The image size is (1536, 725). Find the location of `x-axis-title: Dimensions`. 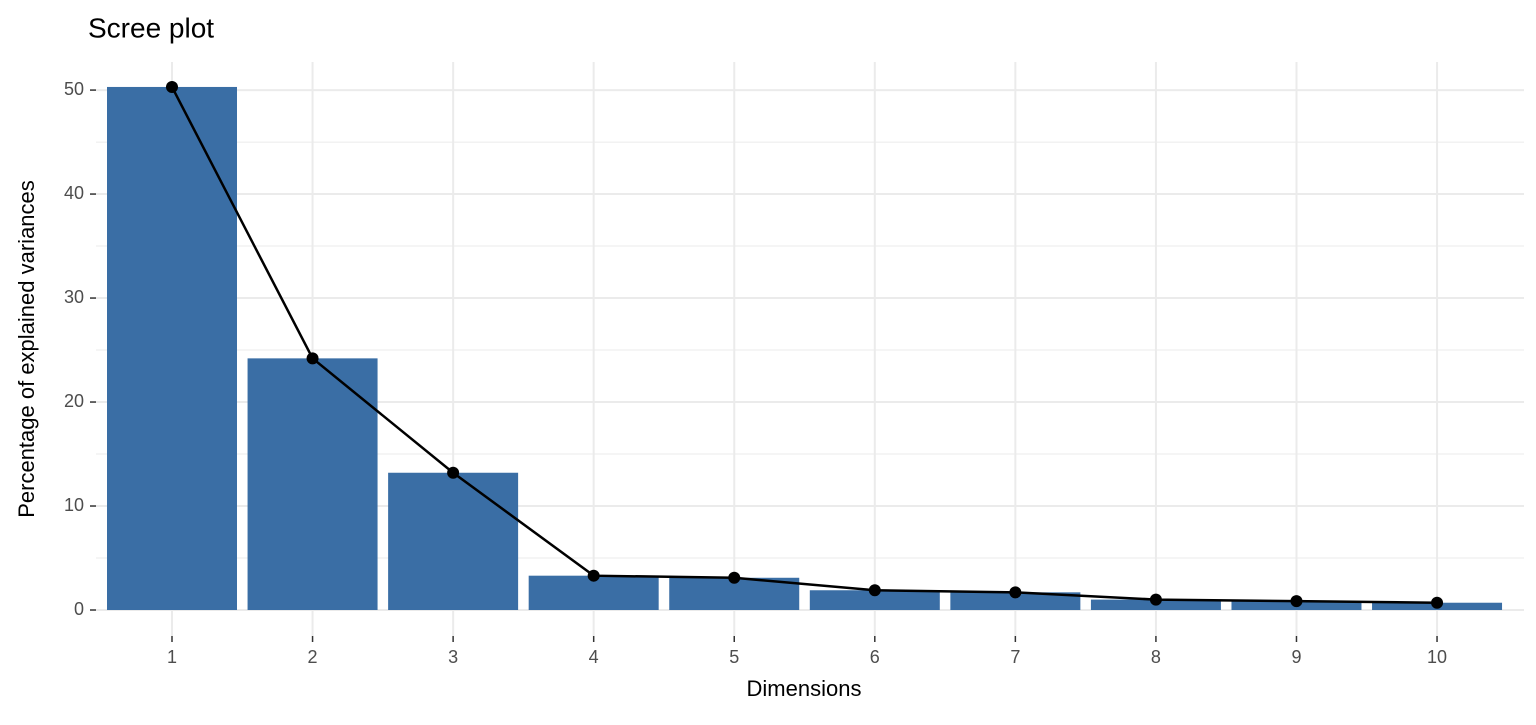

x-axis-title: Dimensions is located at coordinates (804, 688).